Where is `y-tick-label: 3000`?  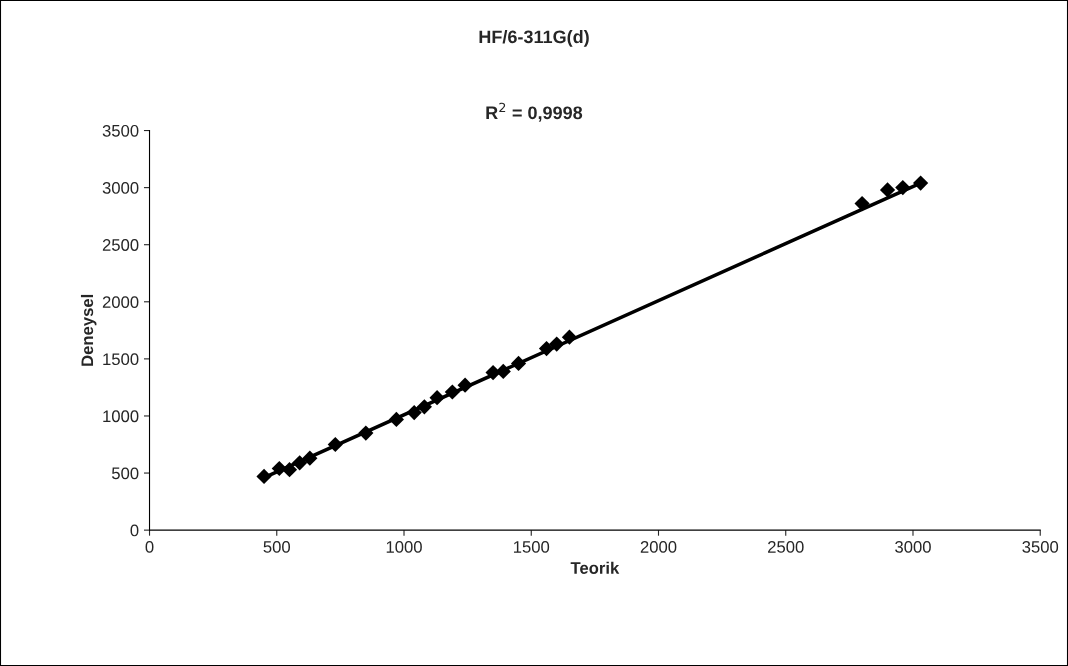 y-tick-label: 3000 is located at coordinates (120, 188).